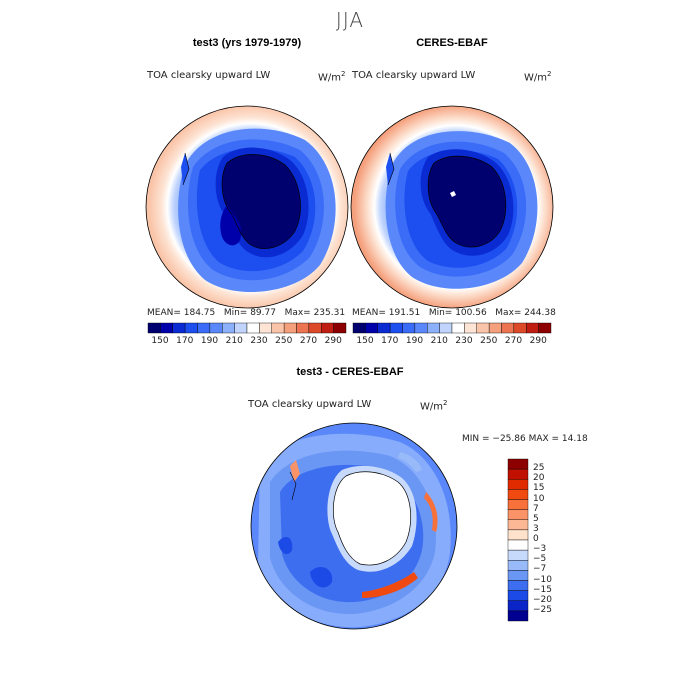 This screenshot has height=700, width=700. I want to click on diff-minmax: MIN = −25.86 MAX = 14.18, so click(525, 439).